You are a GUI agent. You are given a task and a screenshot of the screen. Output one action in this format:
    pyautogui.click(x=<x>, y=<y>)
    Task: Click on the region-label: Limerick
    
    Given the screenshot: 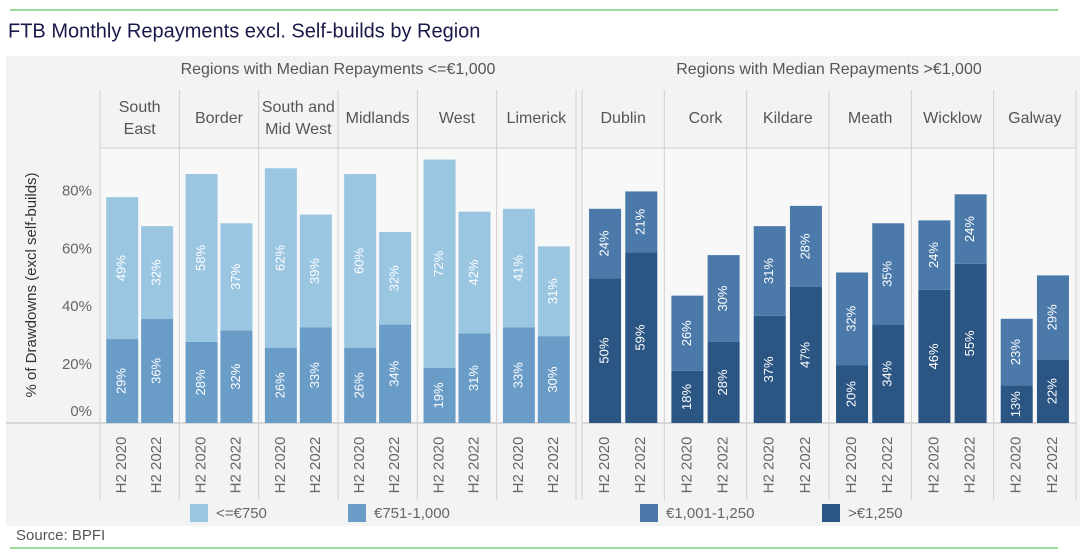 What is the action you would take?
    pyautogui.click(x=537, y=118)
    